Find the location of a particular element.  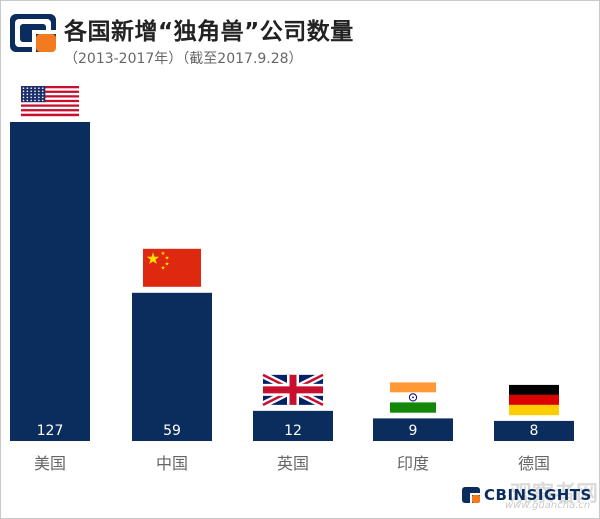

value-label-0: 127 is located at coordinates (50, 431).